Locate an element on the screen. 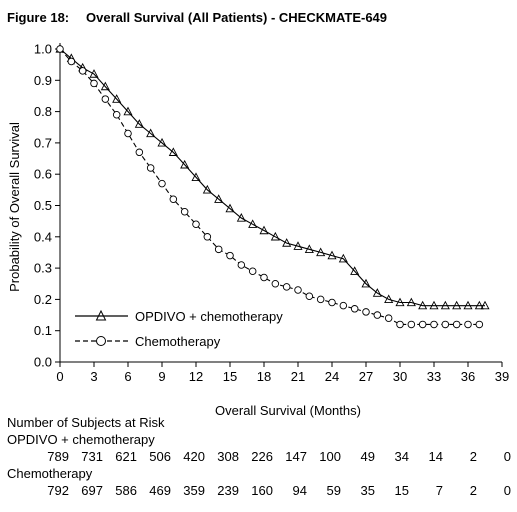 Image resolution: width=517 pixels, height=512 pixels. risk-row-opdivo: 789 731 621 506 420 308 226 147 100 49 34 14 2 0 is located at coordinates (279, 456).